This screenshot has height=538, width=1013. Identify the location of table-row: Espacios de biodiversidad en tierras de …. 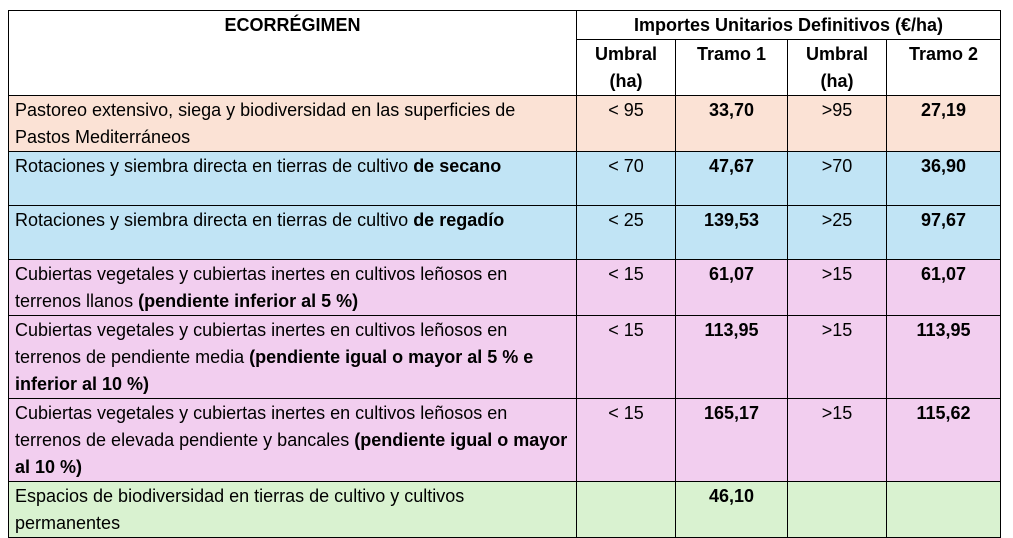
(504, 509).